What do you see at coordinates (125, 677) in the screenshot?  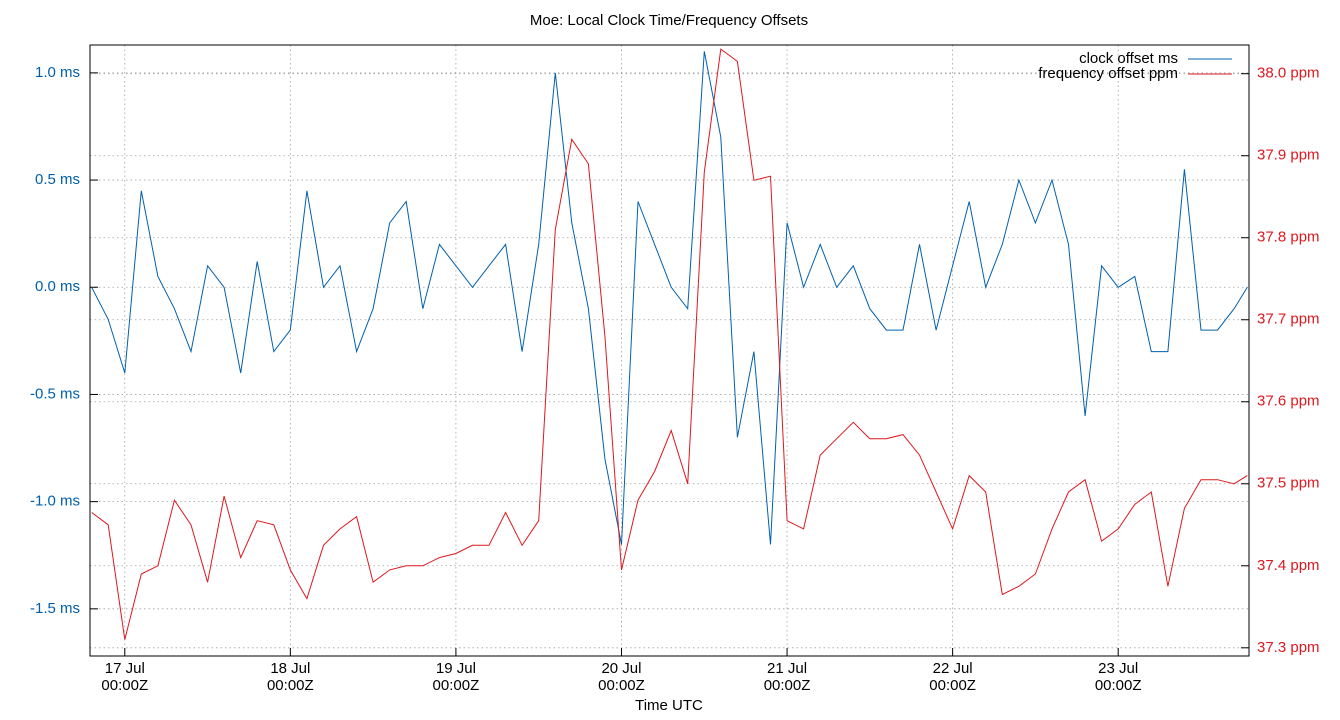 I see `x-tick-label: 17 Jul 00:00Z` at bounding box center [125, 677].